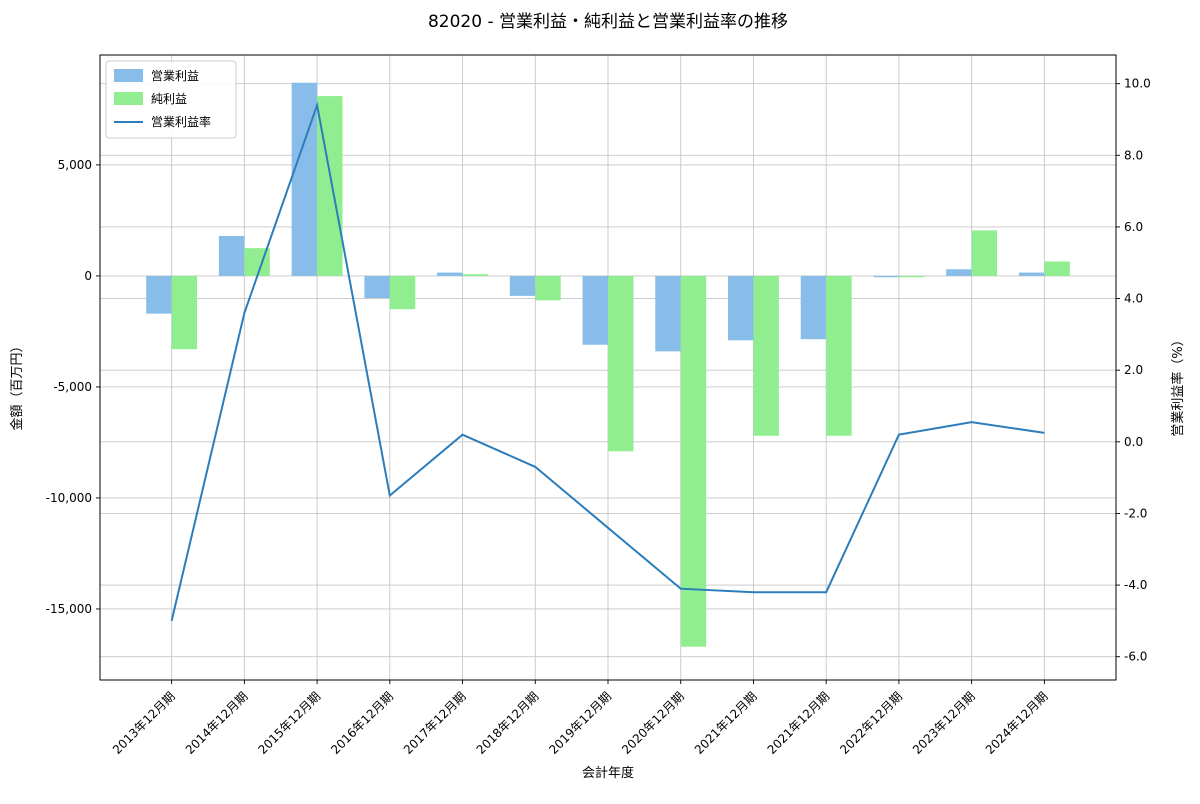  What do you see at coordinates (1133, 299) in the screenshot?
I see `y-tick-label-right: 4.0` at bounding box center [1133, 299].